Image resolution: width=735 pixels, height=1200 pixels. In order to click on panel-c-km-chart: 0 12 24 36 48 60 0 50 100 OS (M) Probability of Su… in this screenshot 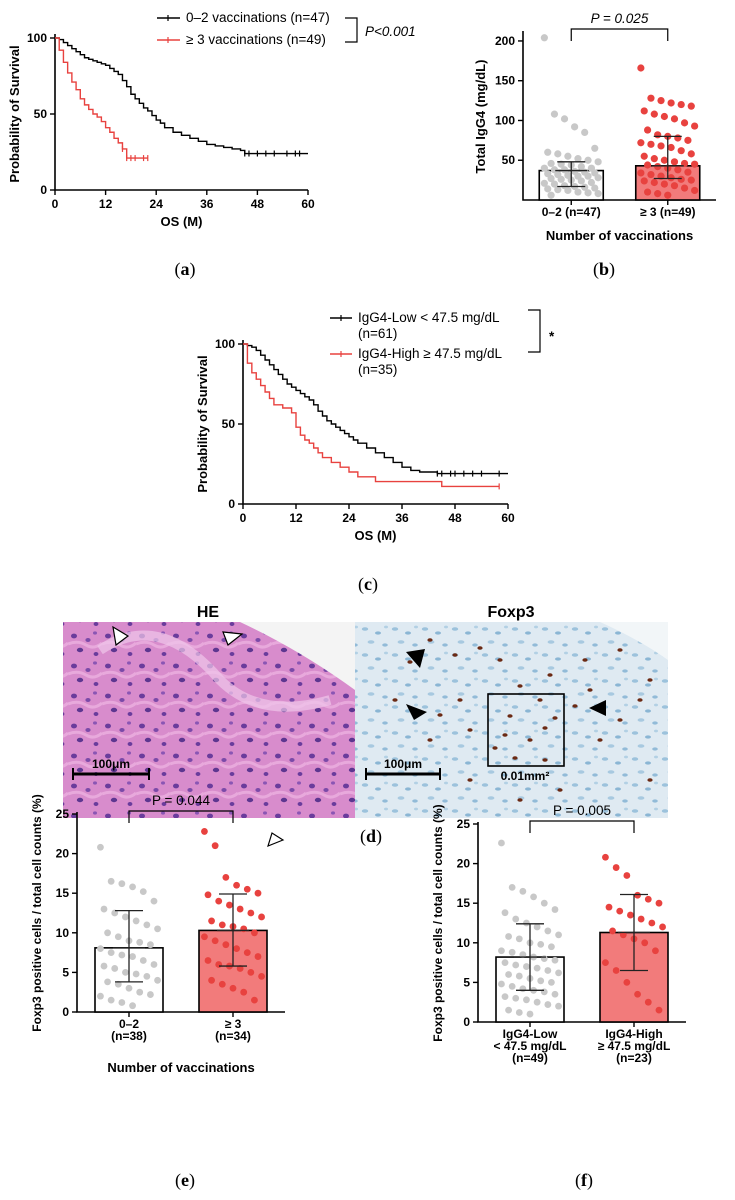, I will do `click(375, 426)`.